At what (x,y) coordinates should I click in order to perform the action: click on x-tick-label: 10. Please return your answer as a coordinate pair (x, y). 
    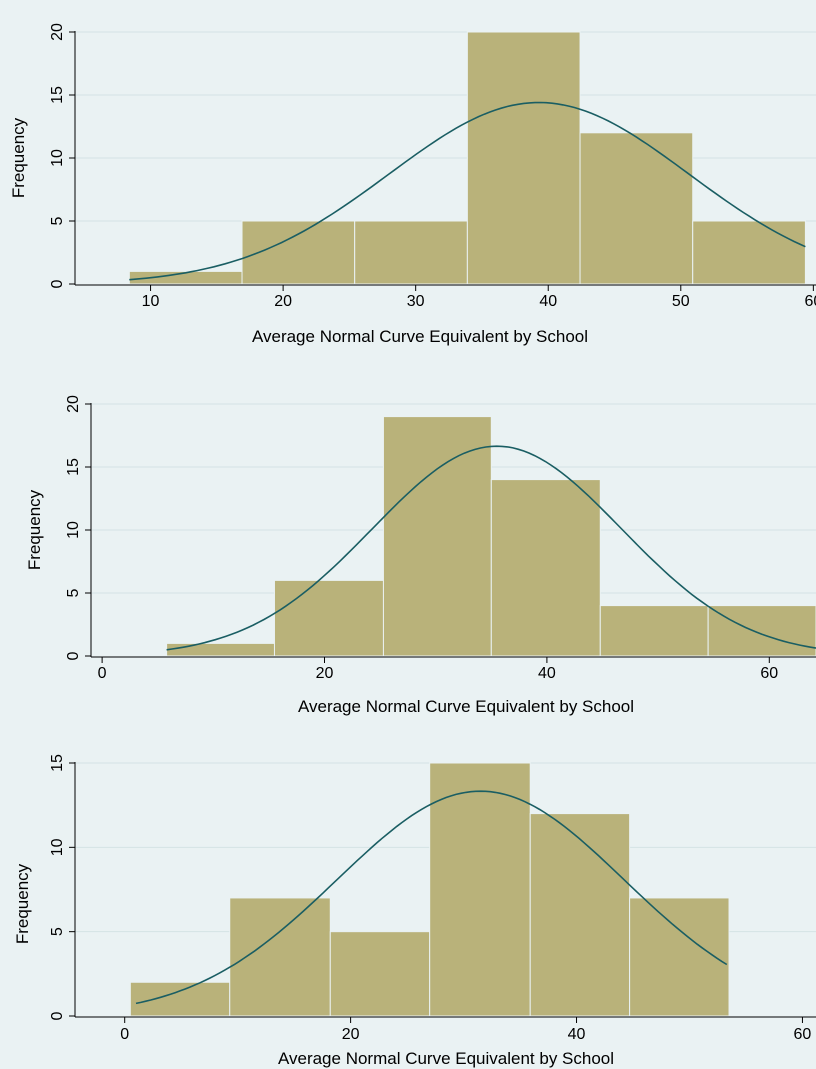
    Looking at the image, I should click on (151, 301).